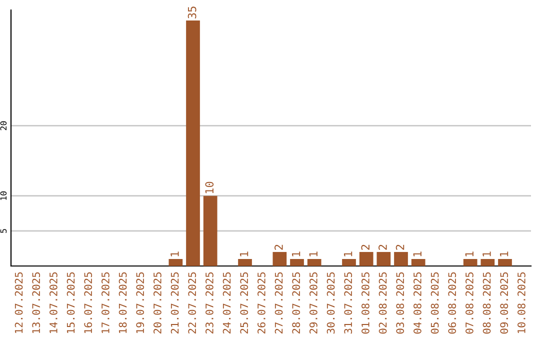 The height and width of the screenshot is (340, 540). I want to click on x-tick-label: 06.08.2025, so click(452, 303).